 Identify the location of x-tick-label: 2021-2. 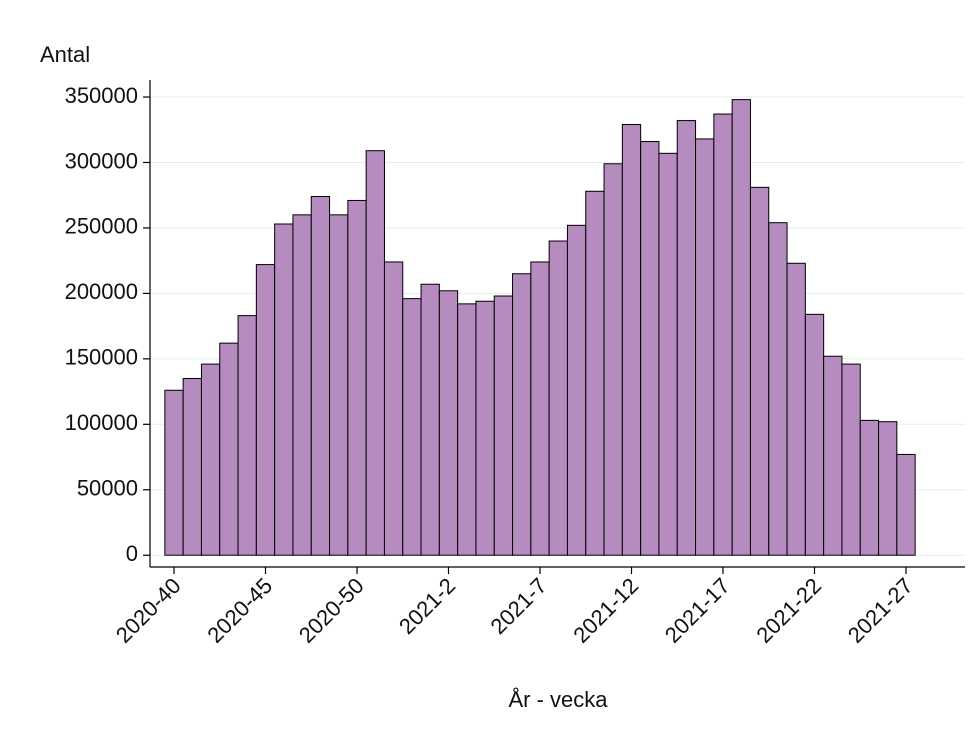
(427, 606).